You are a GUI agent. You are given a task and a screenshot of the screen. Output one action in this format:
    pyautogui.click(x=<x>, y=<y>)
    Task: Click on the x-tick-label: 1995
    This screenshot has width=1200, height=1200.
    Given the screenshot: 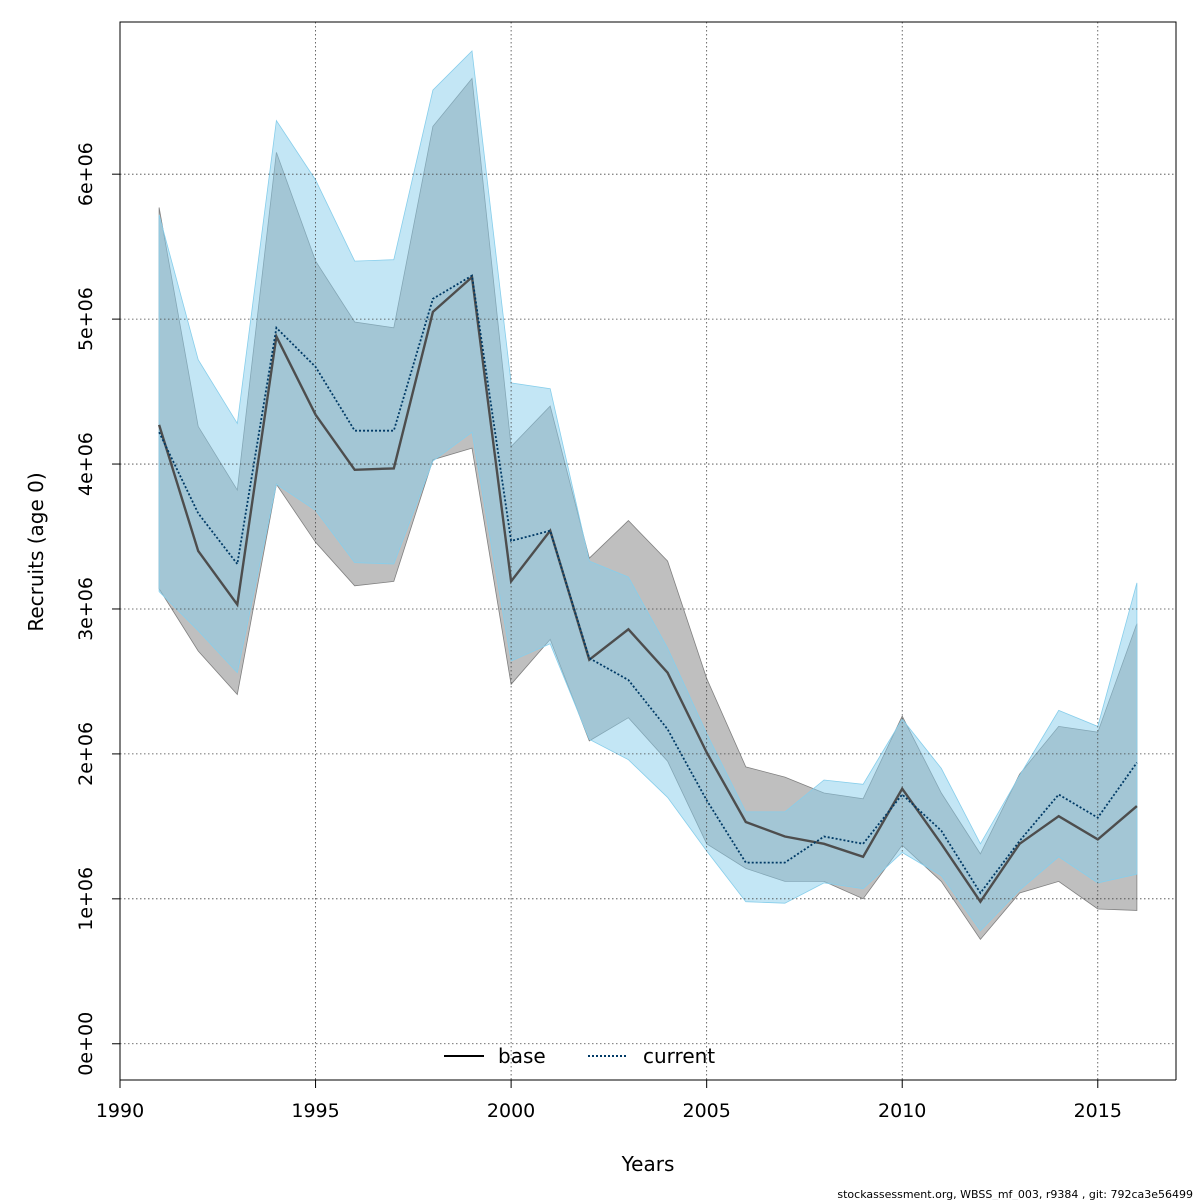 What is the action you would take?
    pyautogui.click(x=315, y=1111)
    